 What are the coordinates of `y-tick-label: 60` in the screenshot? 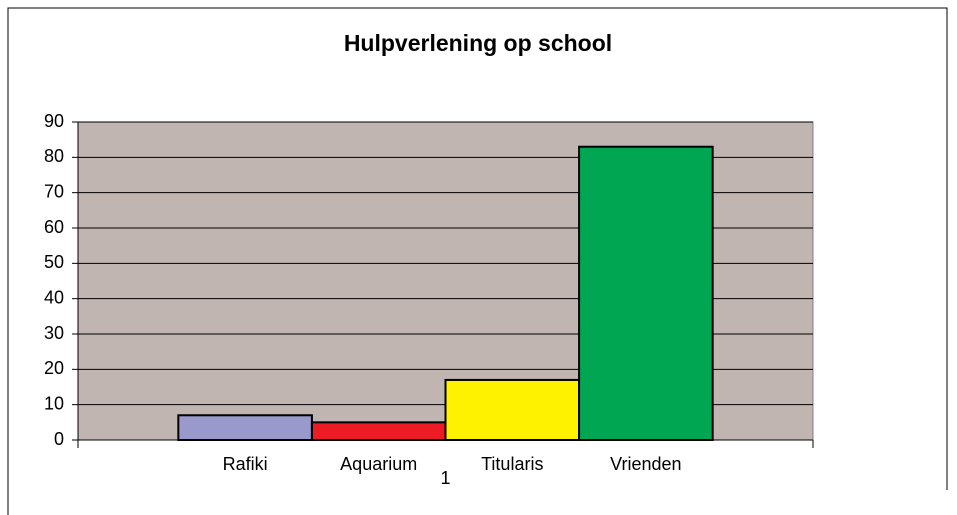 It's located at (54, 227).